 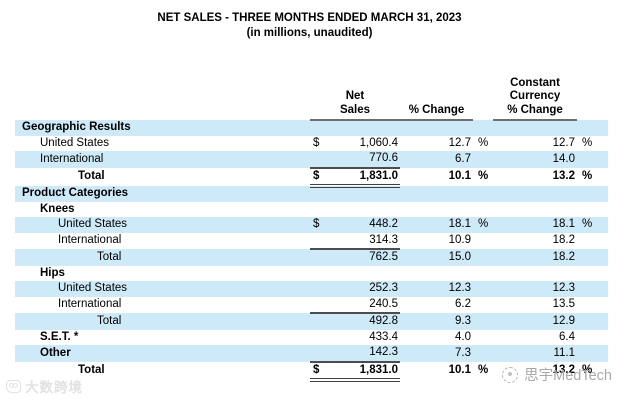 I want to click on pct-change-value: 7.3, so click(x=441, y=353).